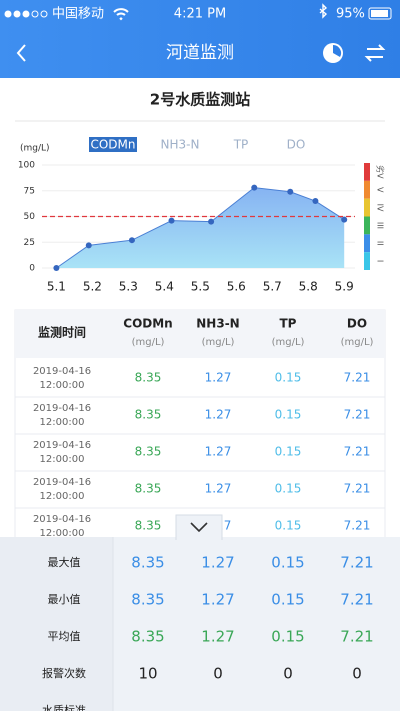 The image size is (400, 711). What do you see at coordinates (288, 324) in the screenshot?
I see `column-header: TP` at bounding box center [288, 324].